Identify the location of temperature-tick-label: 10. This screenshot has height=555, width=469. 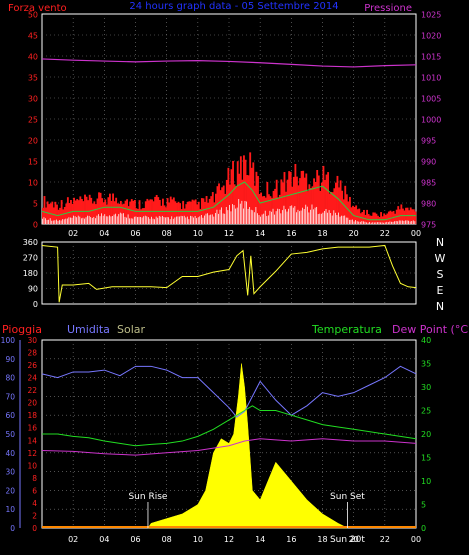
(426, 481).